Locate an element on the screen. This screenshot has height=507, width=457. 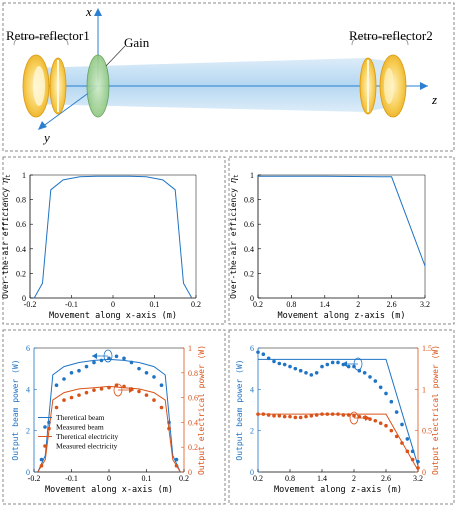
label-reflector1: Retro-reflector1 is located at coordinates (48, 35).